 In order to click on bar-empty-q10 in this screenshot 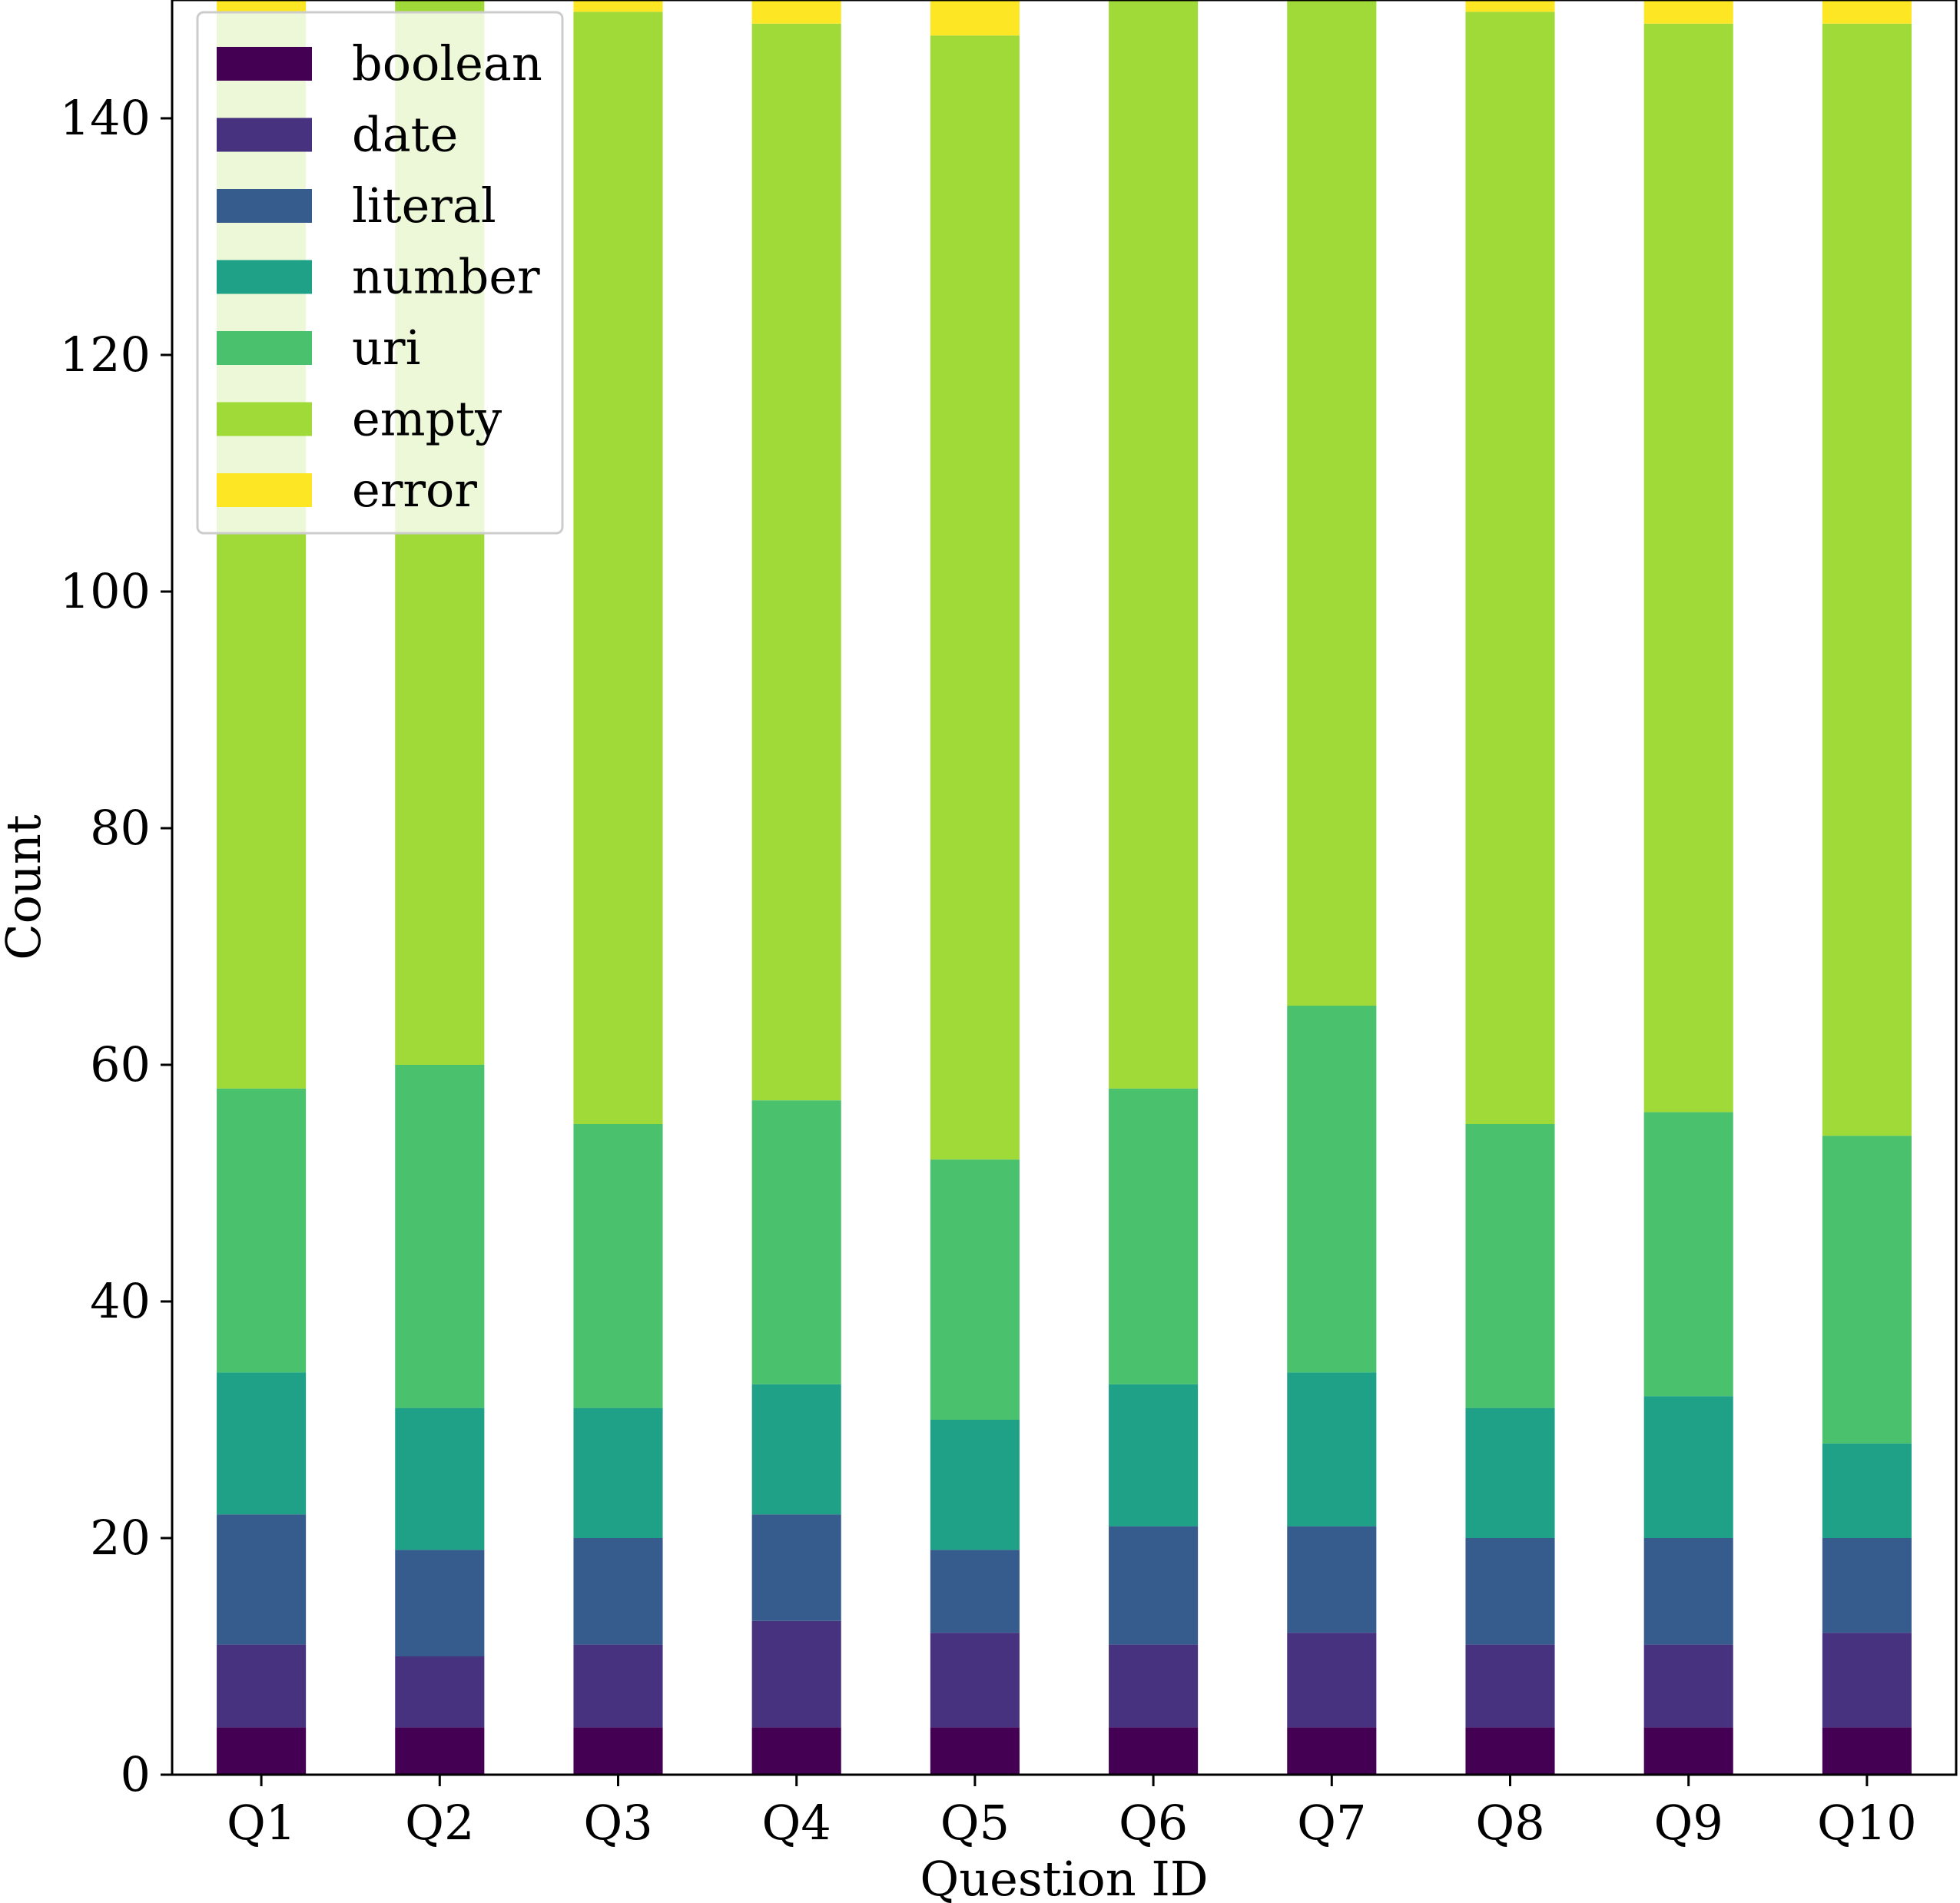, I will do `click(1867, 579)`.